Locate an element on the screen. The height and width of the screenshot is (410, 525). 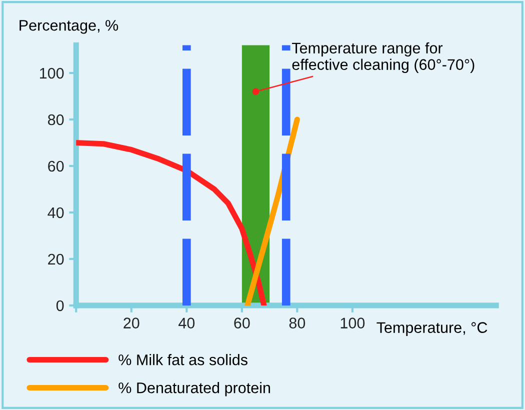
y-axis-title: Percentage, % is located at coordinates (69, 27).